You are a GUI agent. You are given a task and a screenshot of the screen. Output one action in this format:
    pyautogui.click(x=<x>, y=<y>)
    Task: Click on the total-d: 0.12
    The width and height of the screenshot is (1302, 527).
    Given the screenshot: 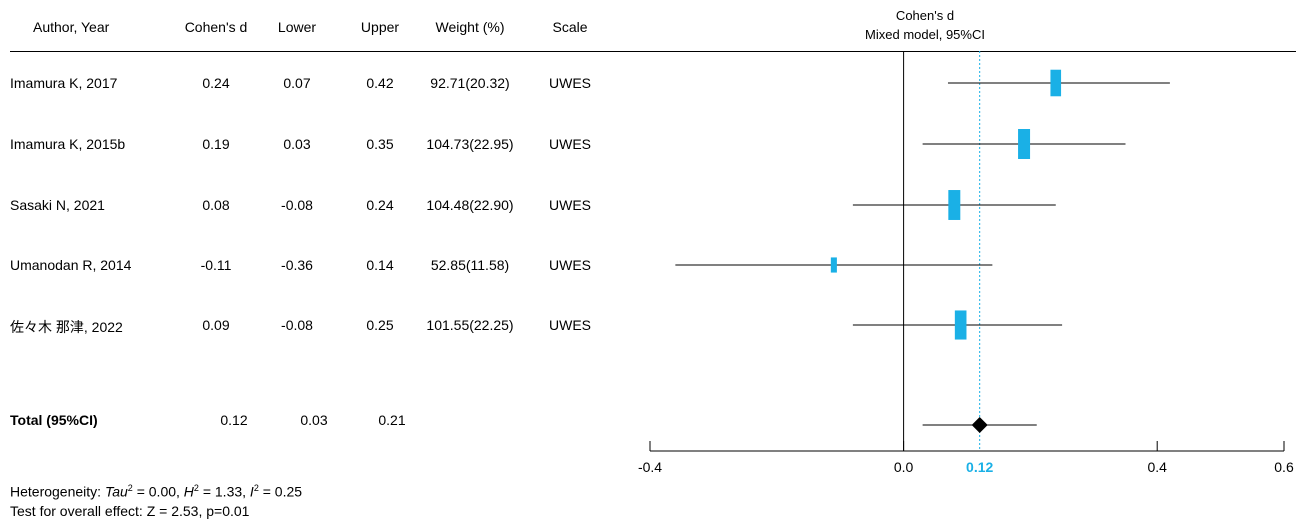 What is the action you would take?
    pyautogui.click(x=234, y=420)
    